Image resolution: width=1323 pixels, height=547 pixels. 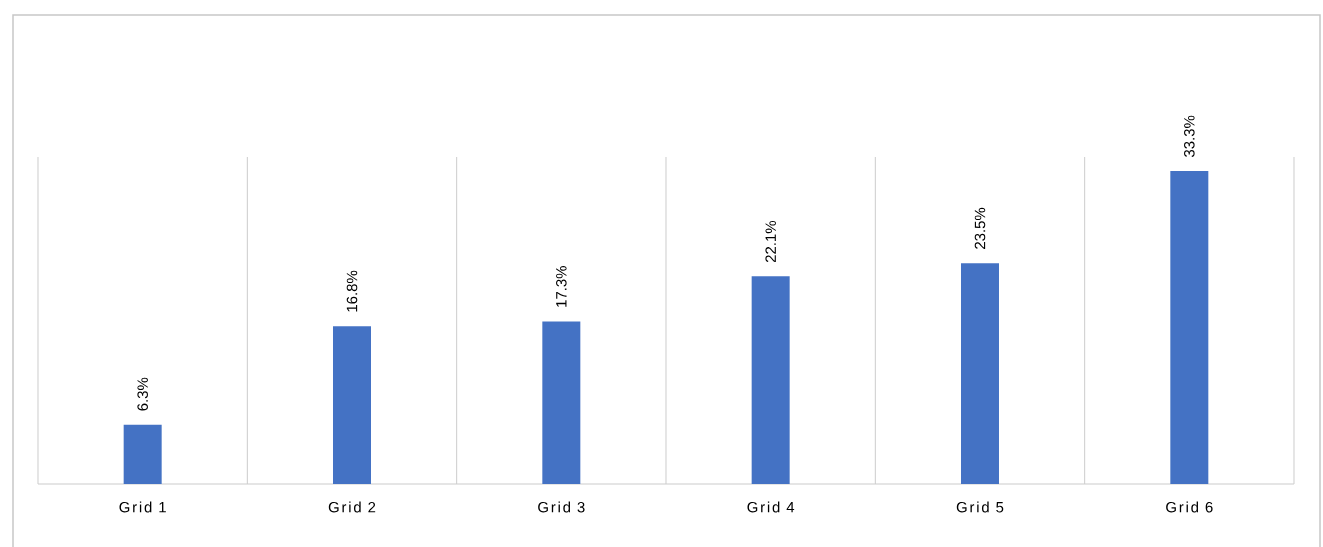 What do you see at coordinates (1189, 507) in the screenshot?
I see `x-tick-label: Grid 6` at bounding box center [1189, 507].